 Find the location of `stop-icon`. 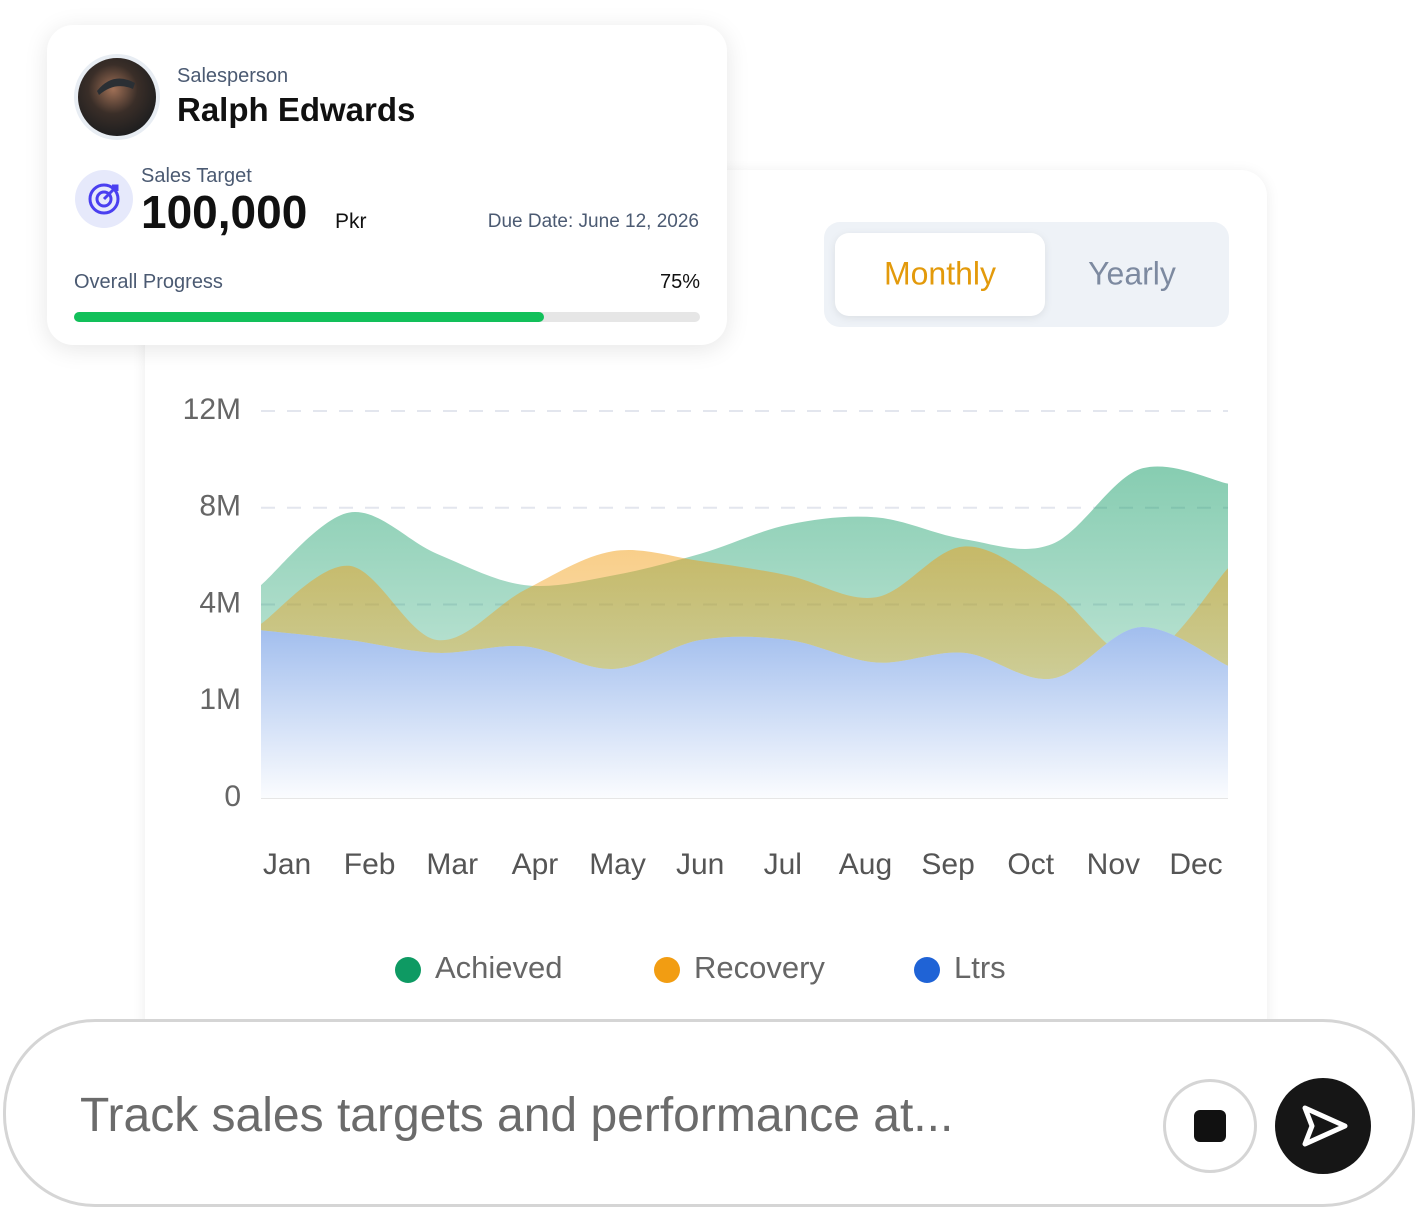

stop-icon is located at coordinates (1210, 1126).